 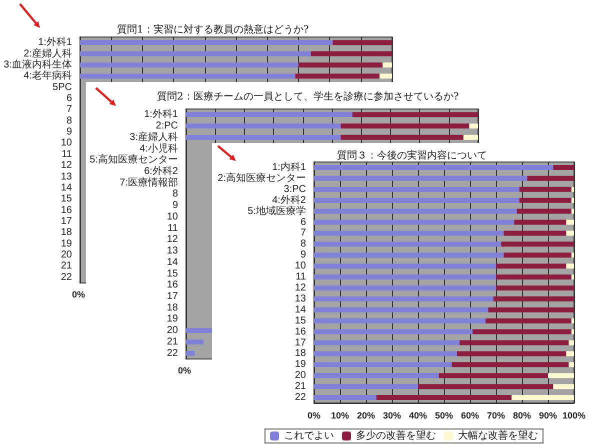 I want to click on chart-title: 質問1：実習に対する教員の熱意はどうか?, so click(x=213, y=30).